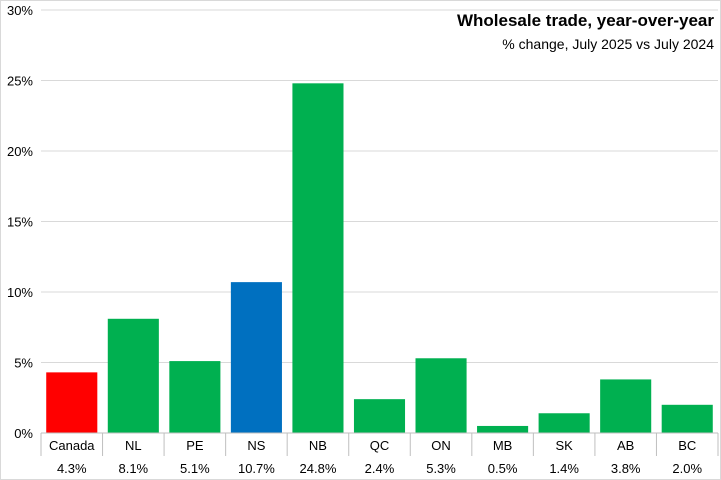 The image size is (721, 480). Describe the element at coordinates (23, 363) in the screenshot. I see `y-tick-label: 5%` at that location.